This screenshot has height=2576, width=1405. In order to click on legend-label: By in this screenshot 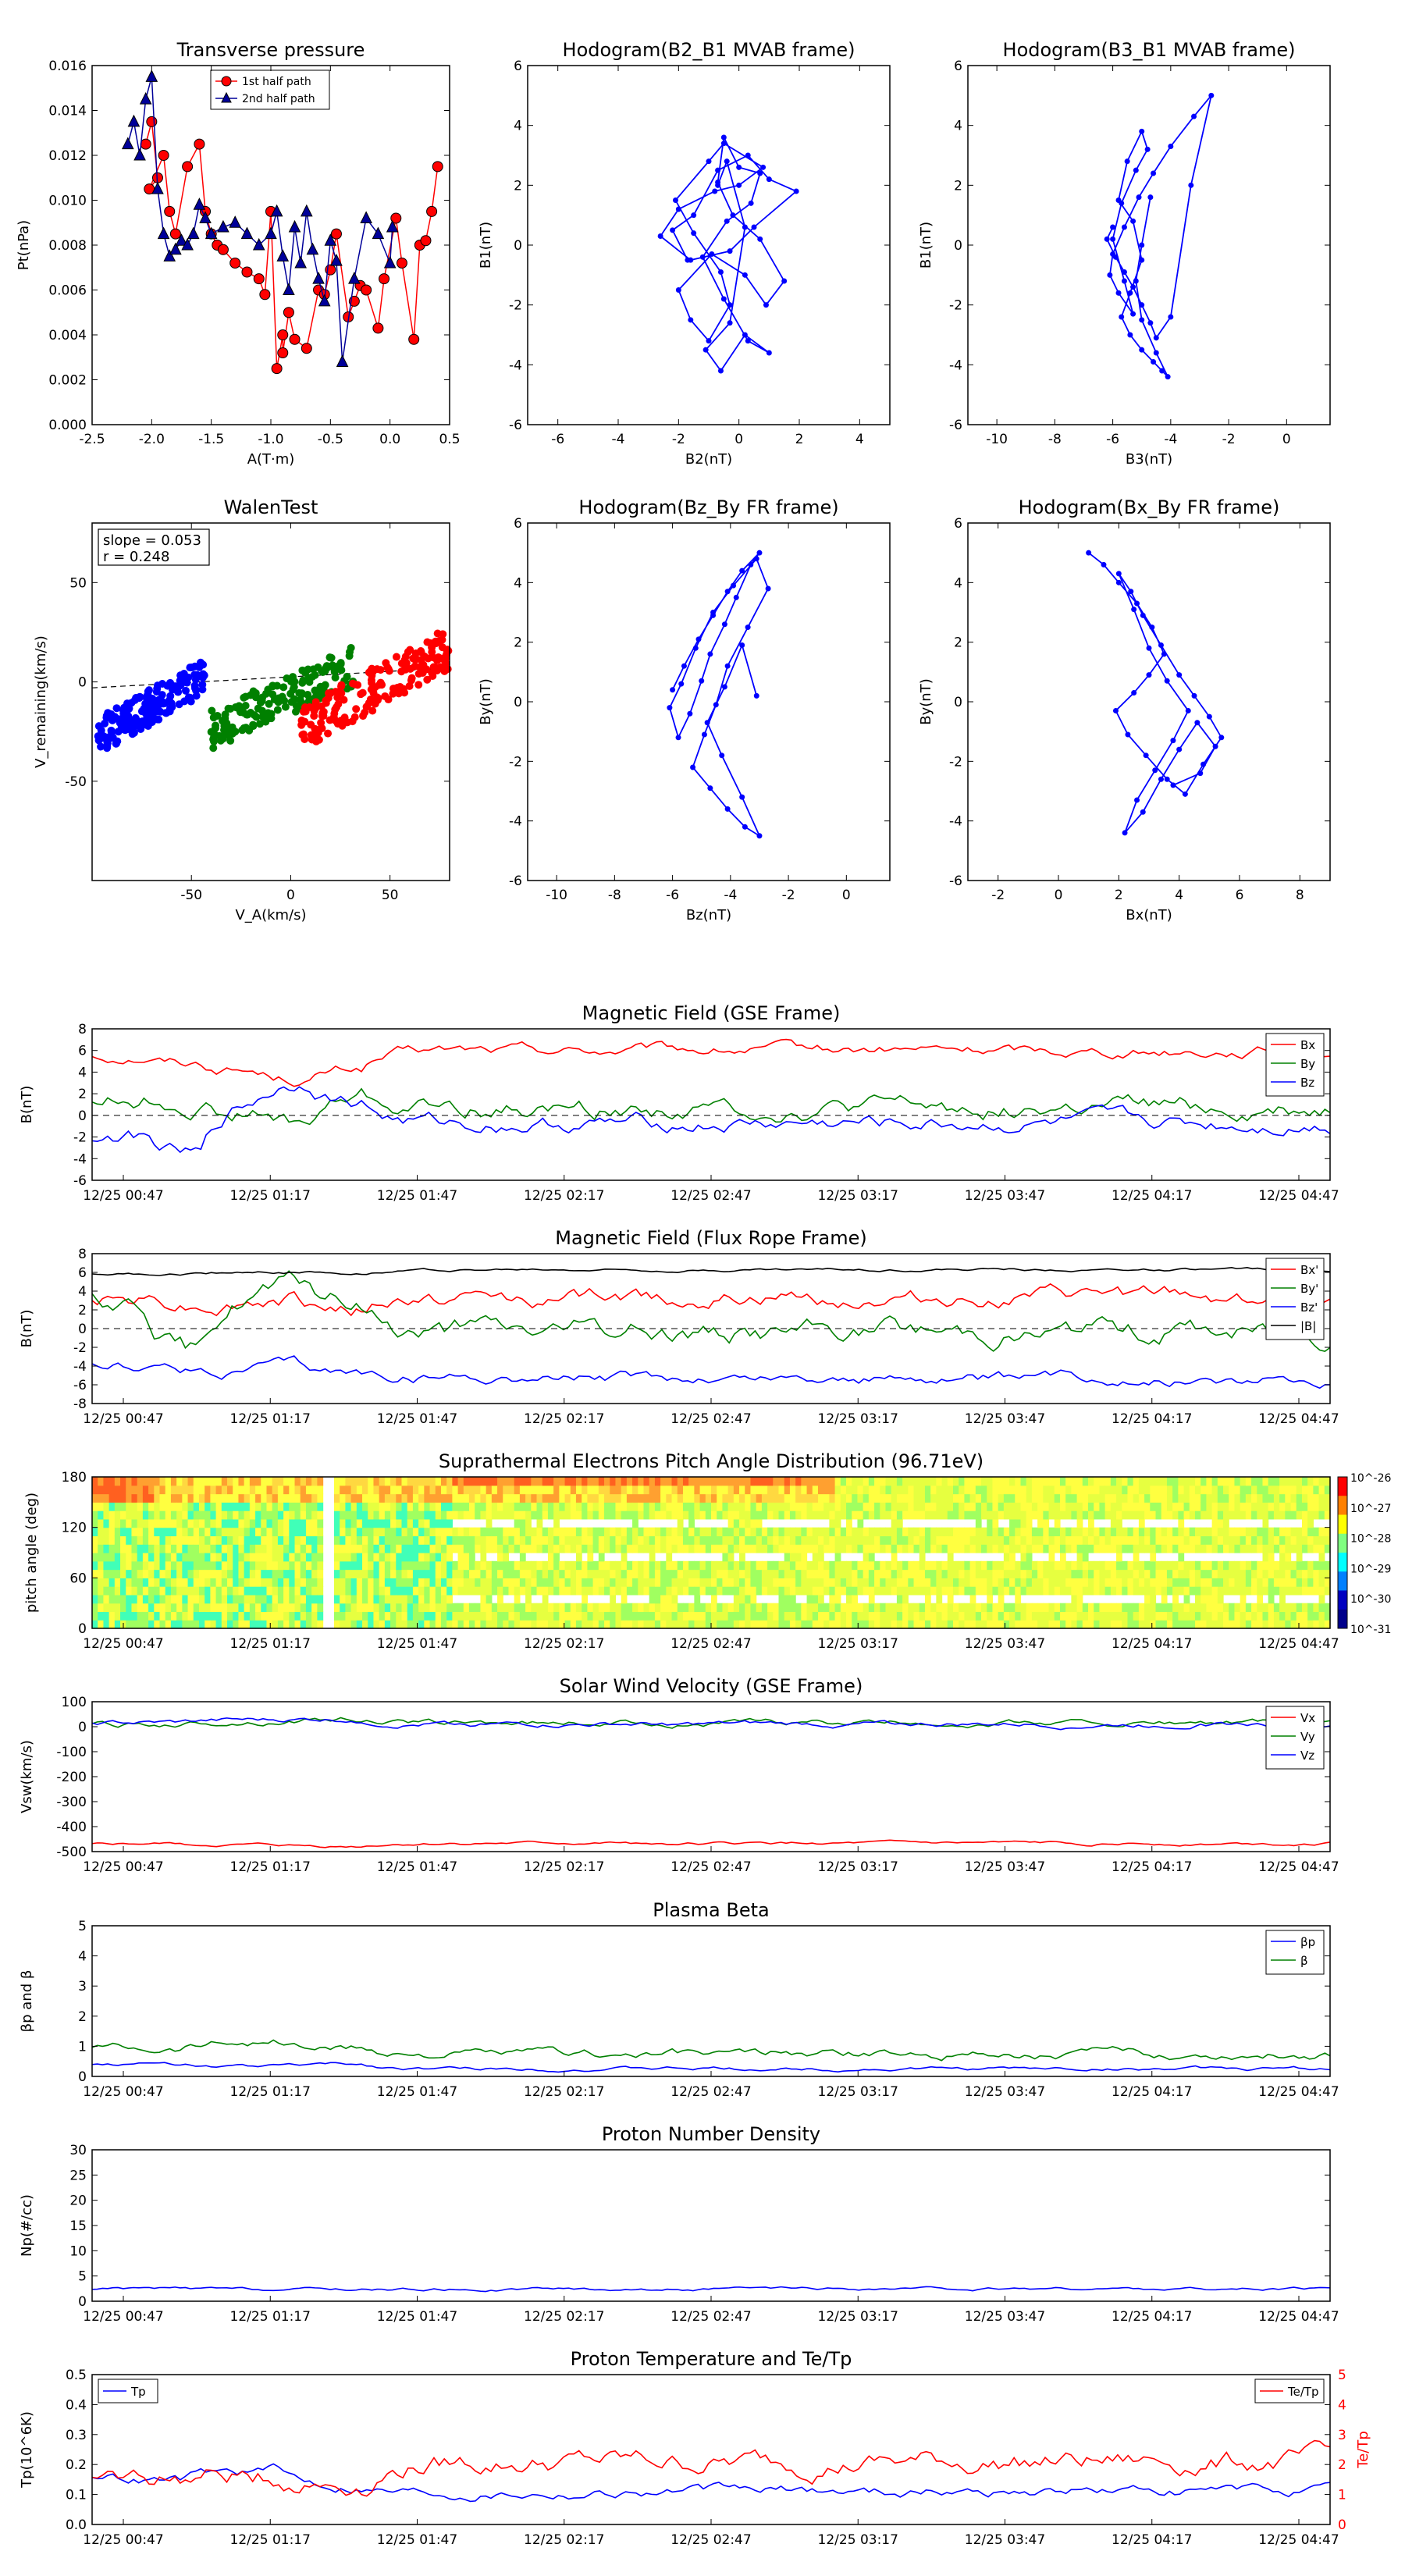, I will do `click(1307, 1064)`.